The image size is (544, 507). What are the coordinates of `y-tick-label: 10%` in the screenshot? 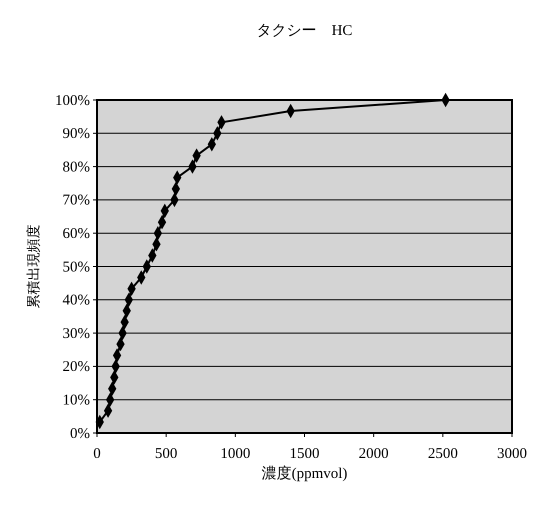 It's located at (76, 400).